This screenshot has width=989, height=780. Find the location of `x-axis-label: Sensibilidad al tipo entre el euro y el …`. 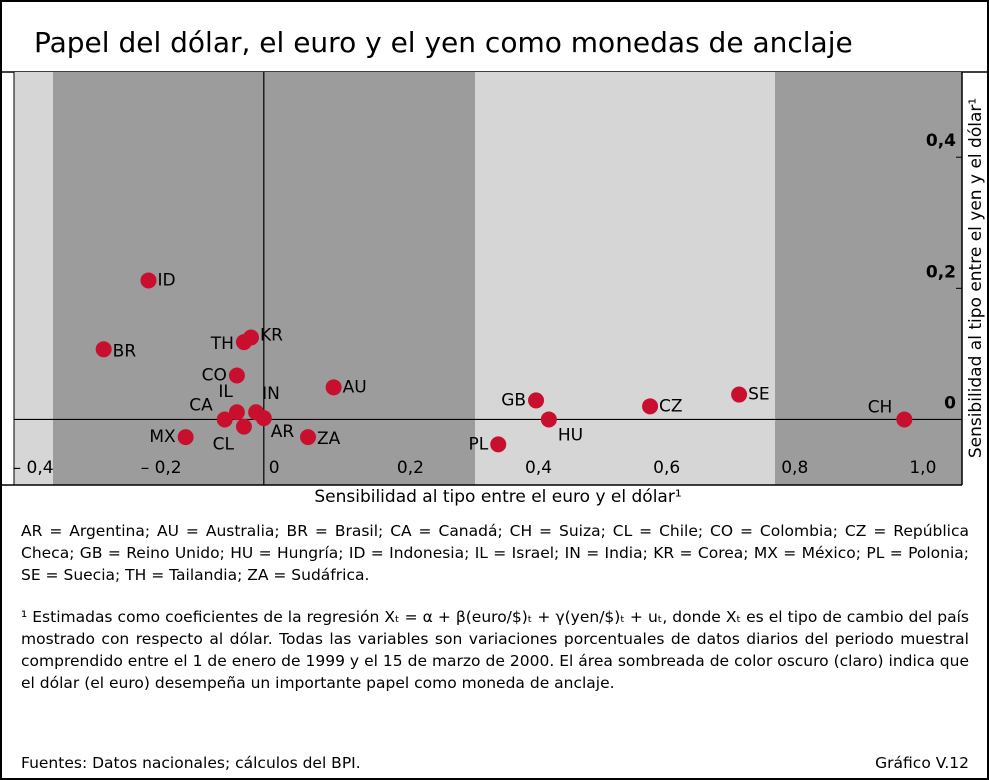

x-axis-label: Sensibilidad al tipo entre el euro y el … is located at coordinates (497, 497).